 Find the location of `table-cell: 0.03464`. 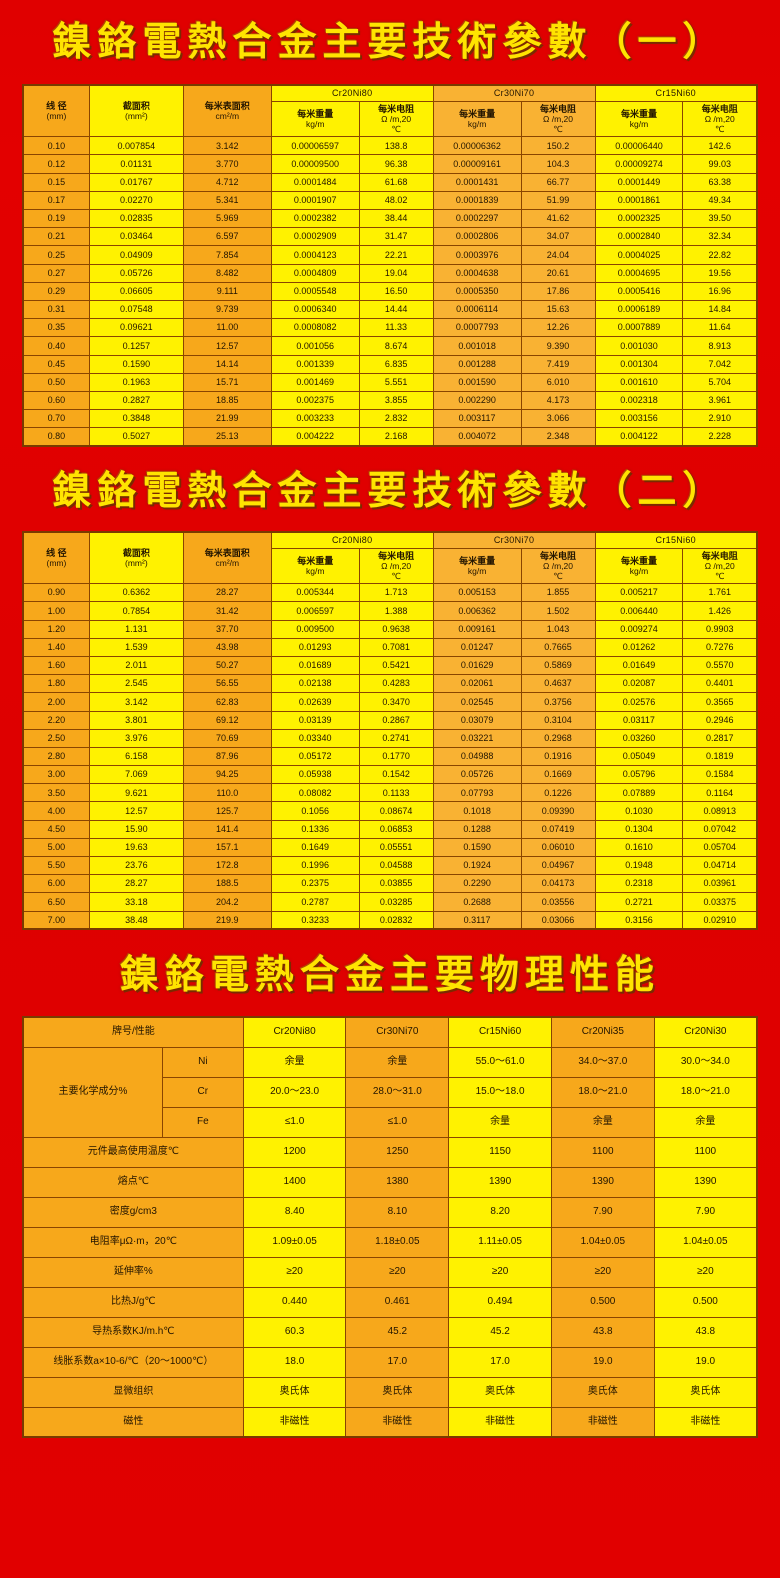

table-cell: 0.03464 is located at coordinates (136, 237).